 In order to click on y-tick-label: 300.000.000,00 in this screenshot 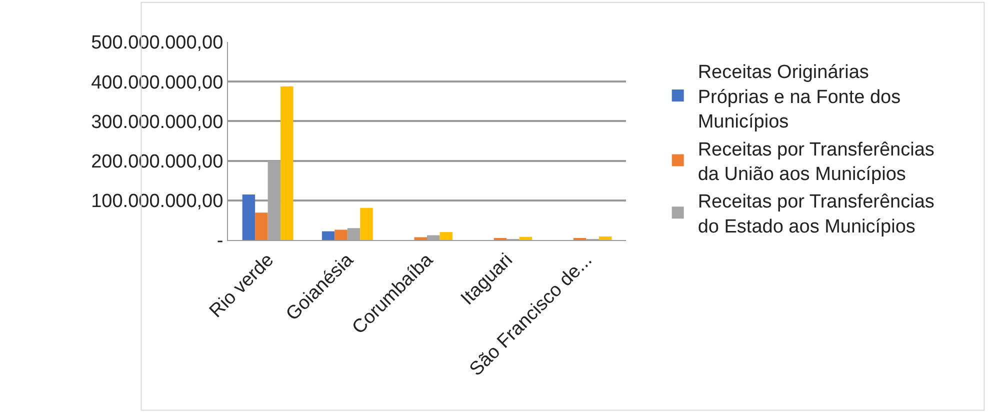, I will do `click(157, 122)`.